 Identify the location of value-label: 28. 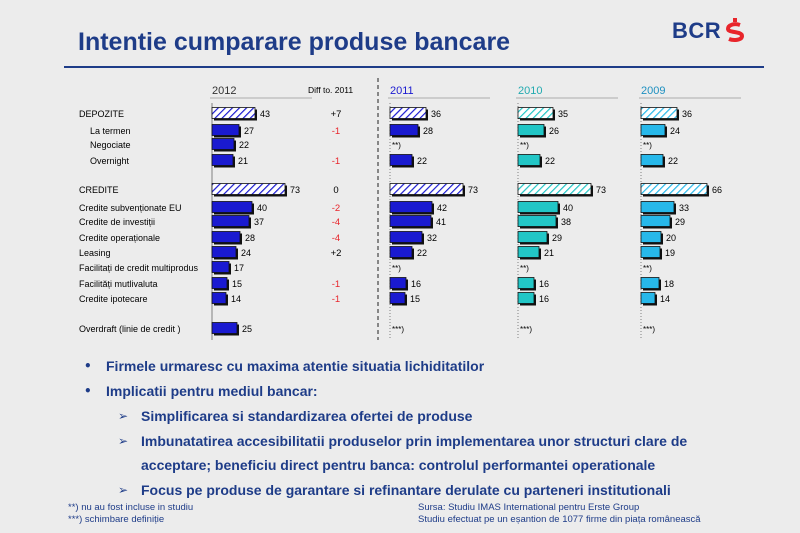
(250, 238).